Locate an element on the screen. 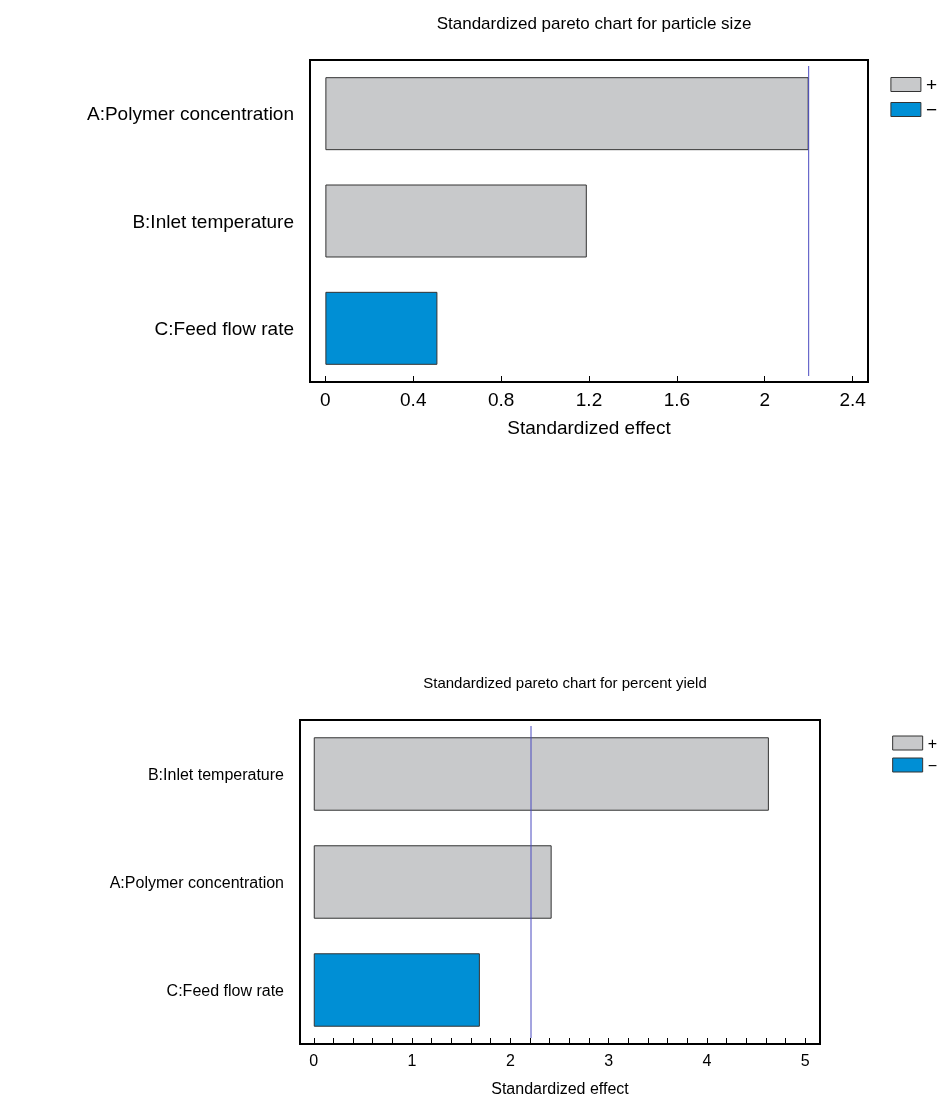  chart-title: Standardized pareto chart for particle size is located at coordinates (594, 23).